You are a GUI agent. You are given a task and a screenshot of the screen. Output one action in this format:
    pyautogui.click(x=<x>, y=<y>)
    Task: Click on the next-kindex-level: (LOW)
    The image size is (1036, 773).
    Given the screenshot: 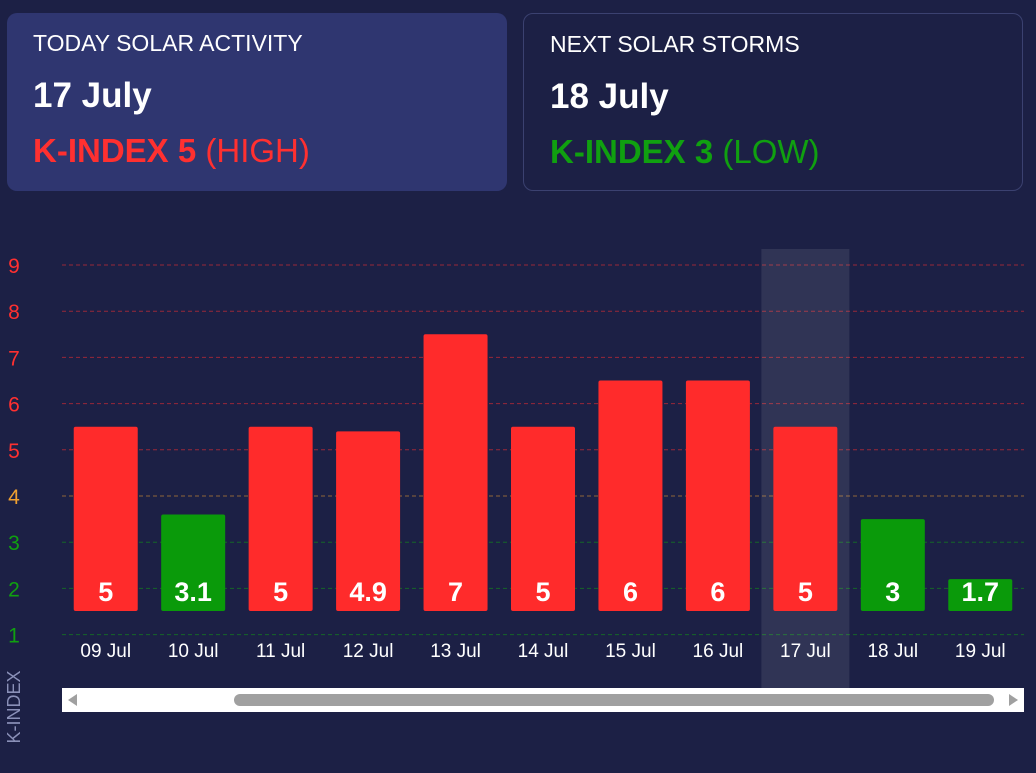 What is the action you would take?
    pyautogui.click(x=771, y=151)
    